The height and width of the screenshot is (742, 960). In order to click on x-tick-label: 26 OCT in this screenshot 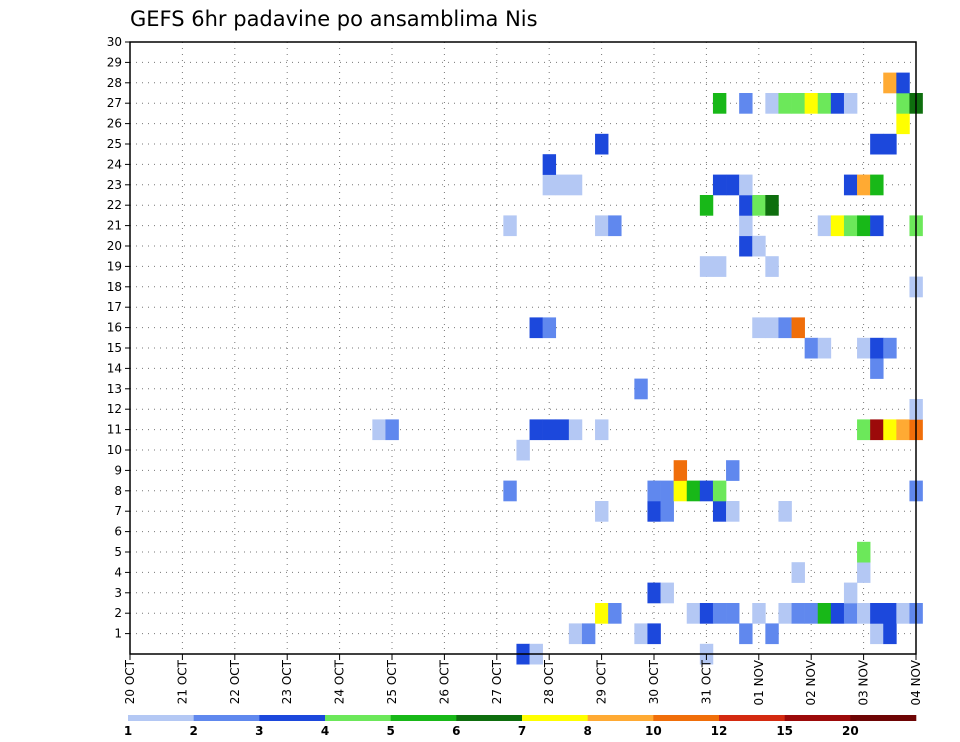, I will do `click(444, 681)`.